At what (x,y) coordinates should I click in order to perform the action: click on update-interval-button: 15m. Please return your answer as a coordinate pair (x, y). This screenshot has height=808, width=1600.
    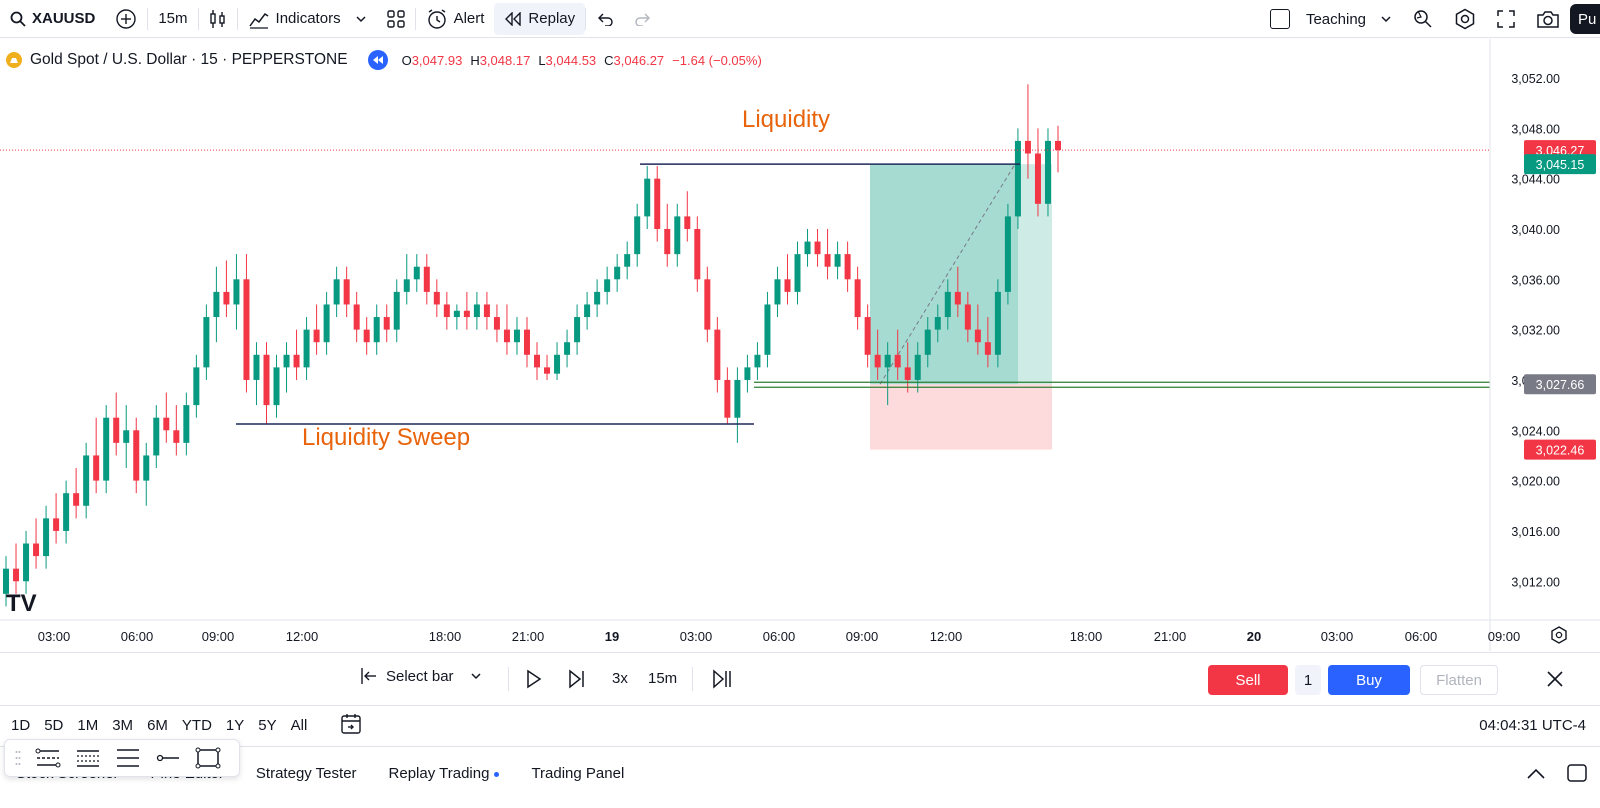
    Looking at the image, I should click on (662, 678).